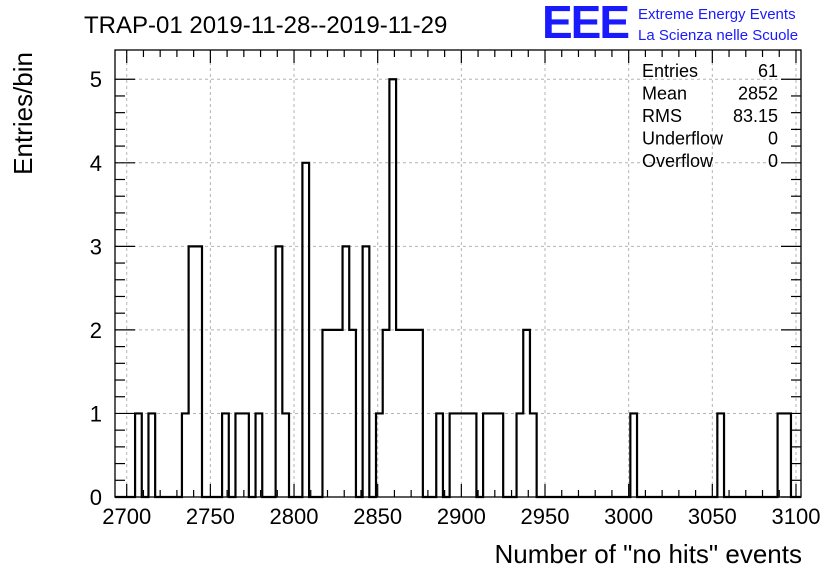 This screenshot has height=572, width=836. I want to click on y-tick-label: 1, so click(96, 413).